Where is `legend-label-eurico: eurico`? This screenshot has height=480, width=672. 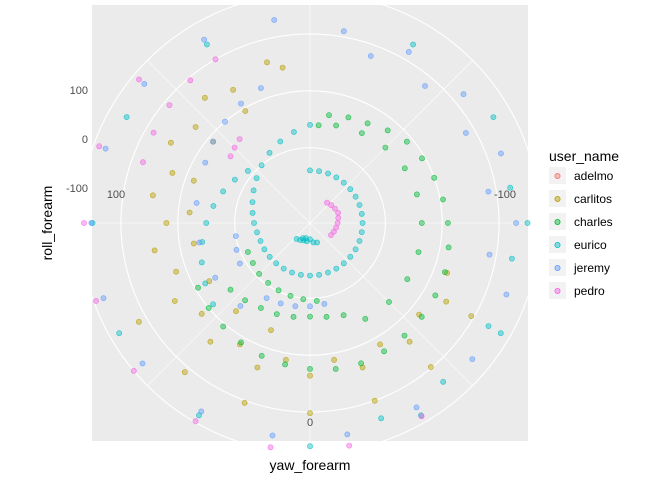 legend-label-eurico: eurico is located at coordinates (590, 245).